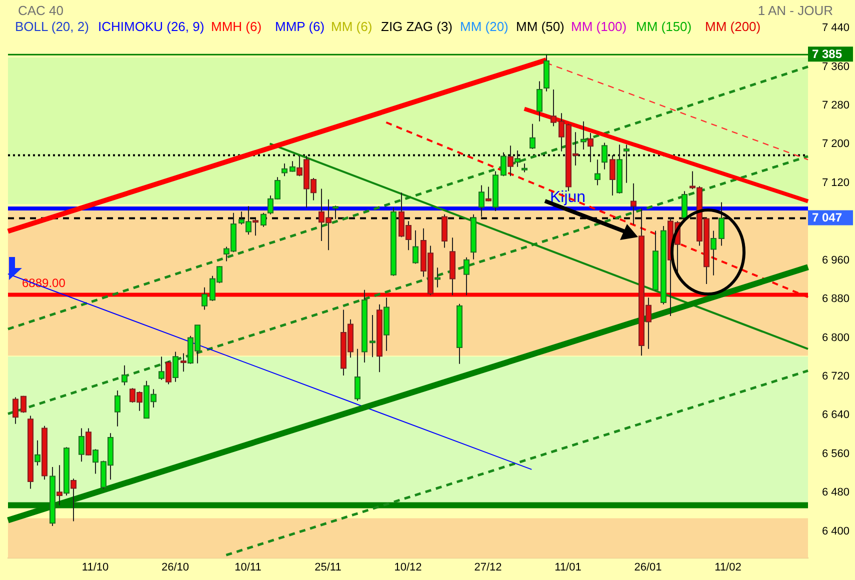  Describe the element at coordinates (827, 217) in the screenshot. I see `ref-line-label: 7 047` at that location.